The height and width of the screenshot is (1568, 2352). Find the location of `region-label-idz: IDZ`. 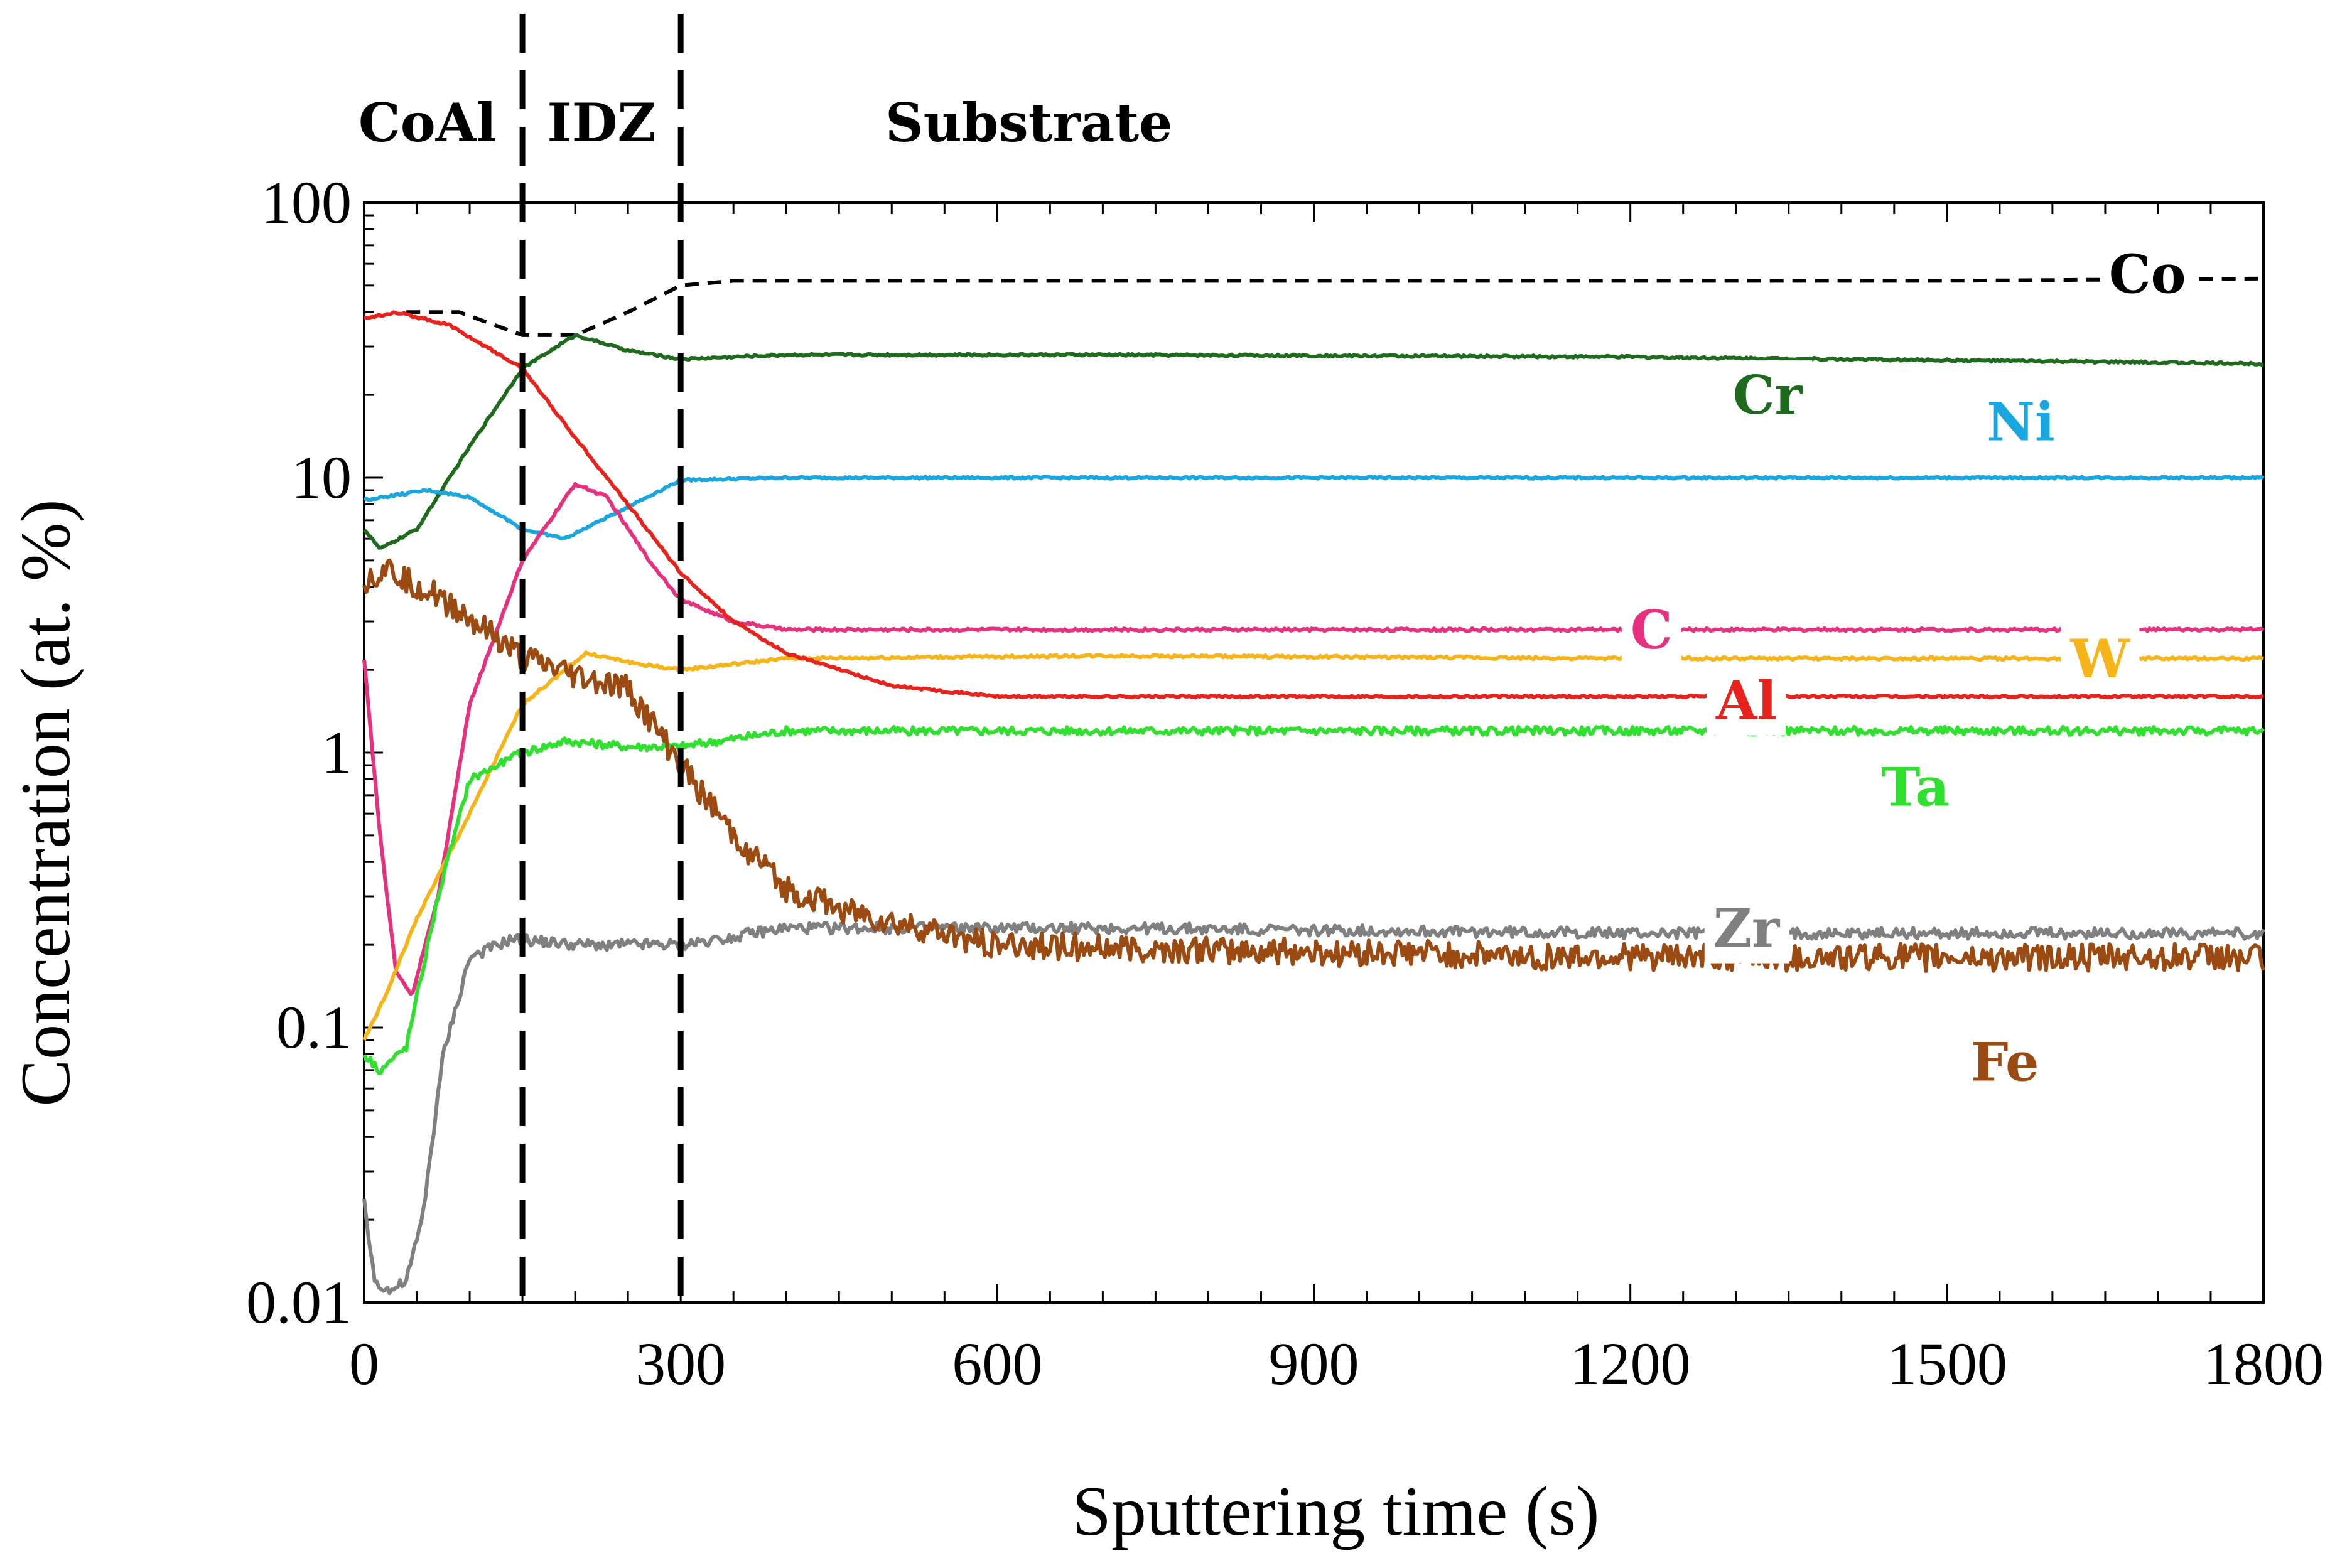

region-label-idz: IDZ is located at coordinates (601, 123).